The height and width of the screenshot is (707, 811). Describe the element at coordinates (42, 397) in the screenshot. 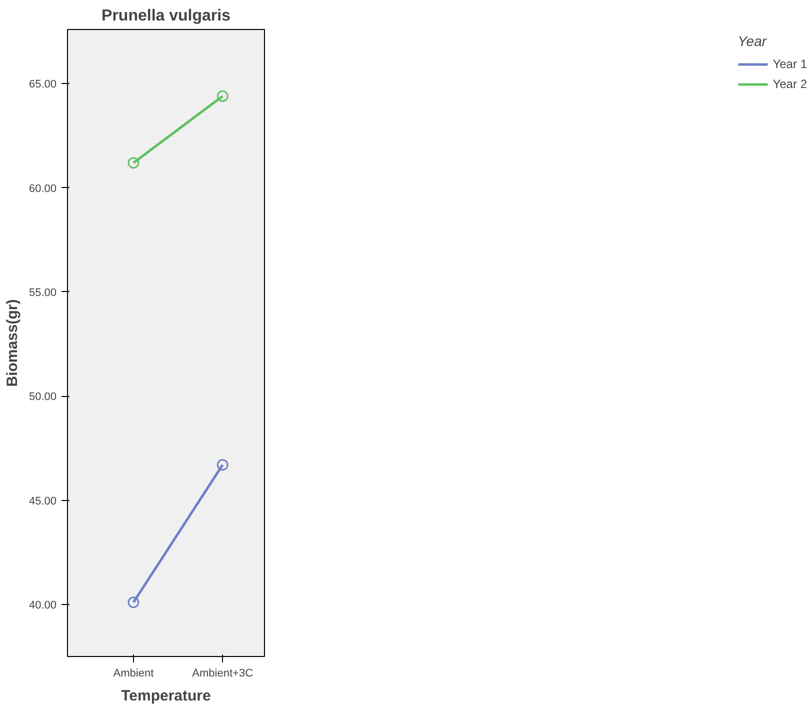

I see `y-tick-label: 50.00` at that location.